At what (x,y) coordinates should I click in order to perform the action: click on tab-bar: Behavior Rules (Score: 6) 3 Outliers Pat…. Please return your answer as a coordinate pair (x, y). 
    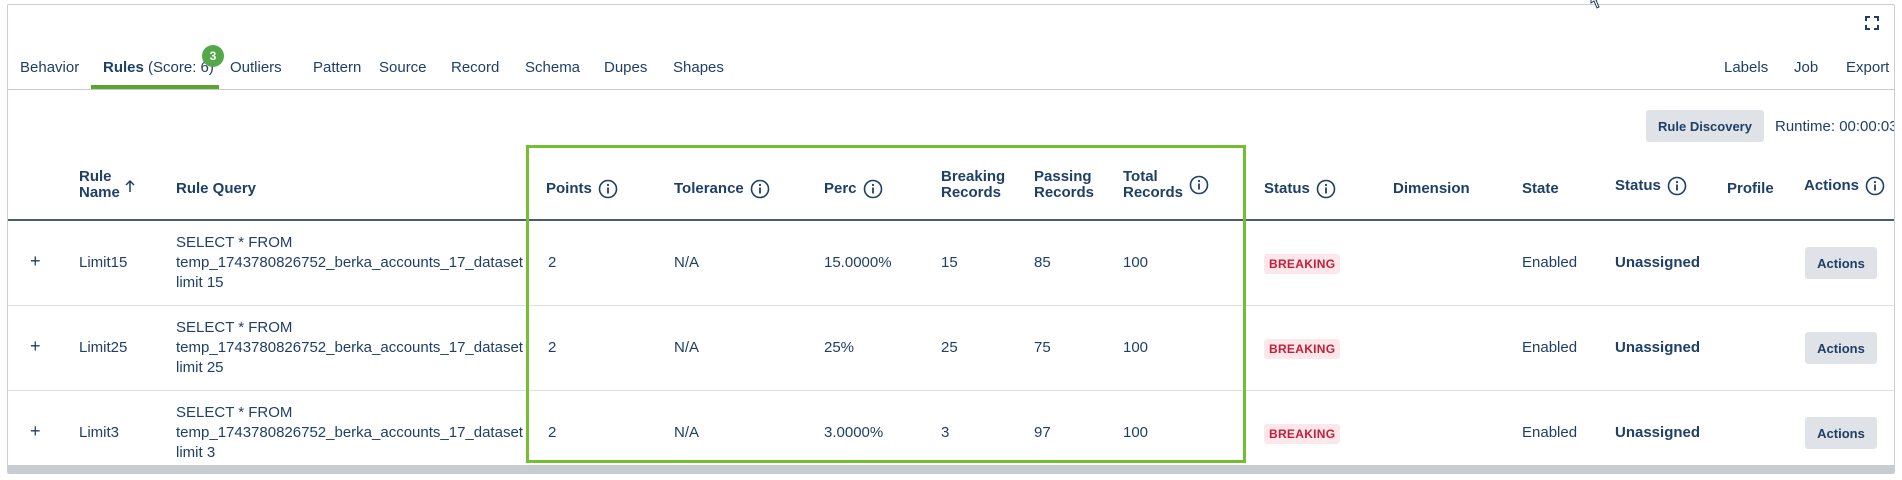
    Looking at the image, I should click on (951, 67).